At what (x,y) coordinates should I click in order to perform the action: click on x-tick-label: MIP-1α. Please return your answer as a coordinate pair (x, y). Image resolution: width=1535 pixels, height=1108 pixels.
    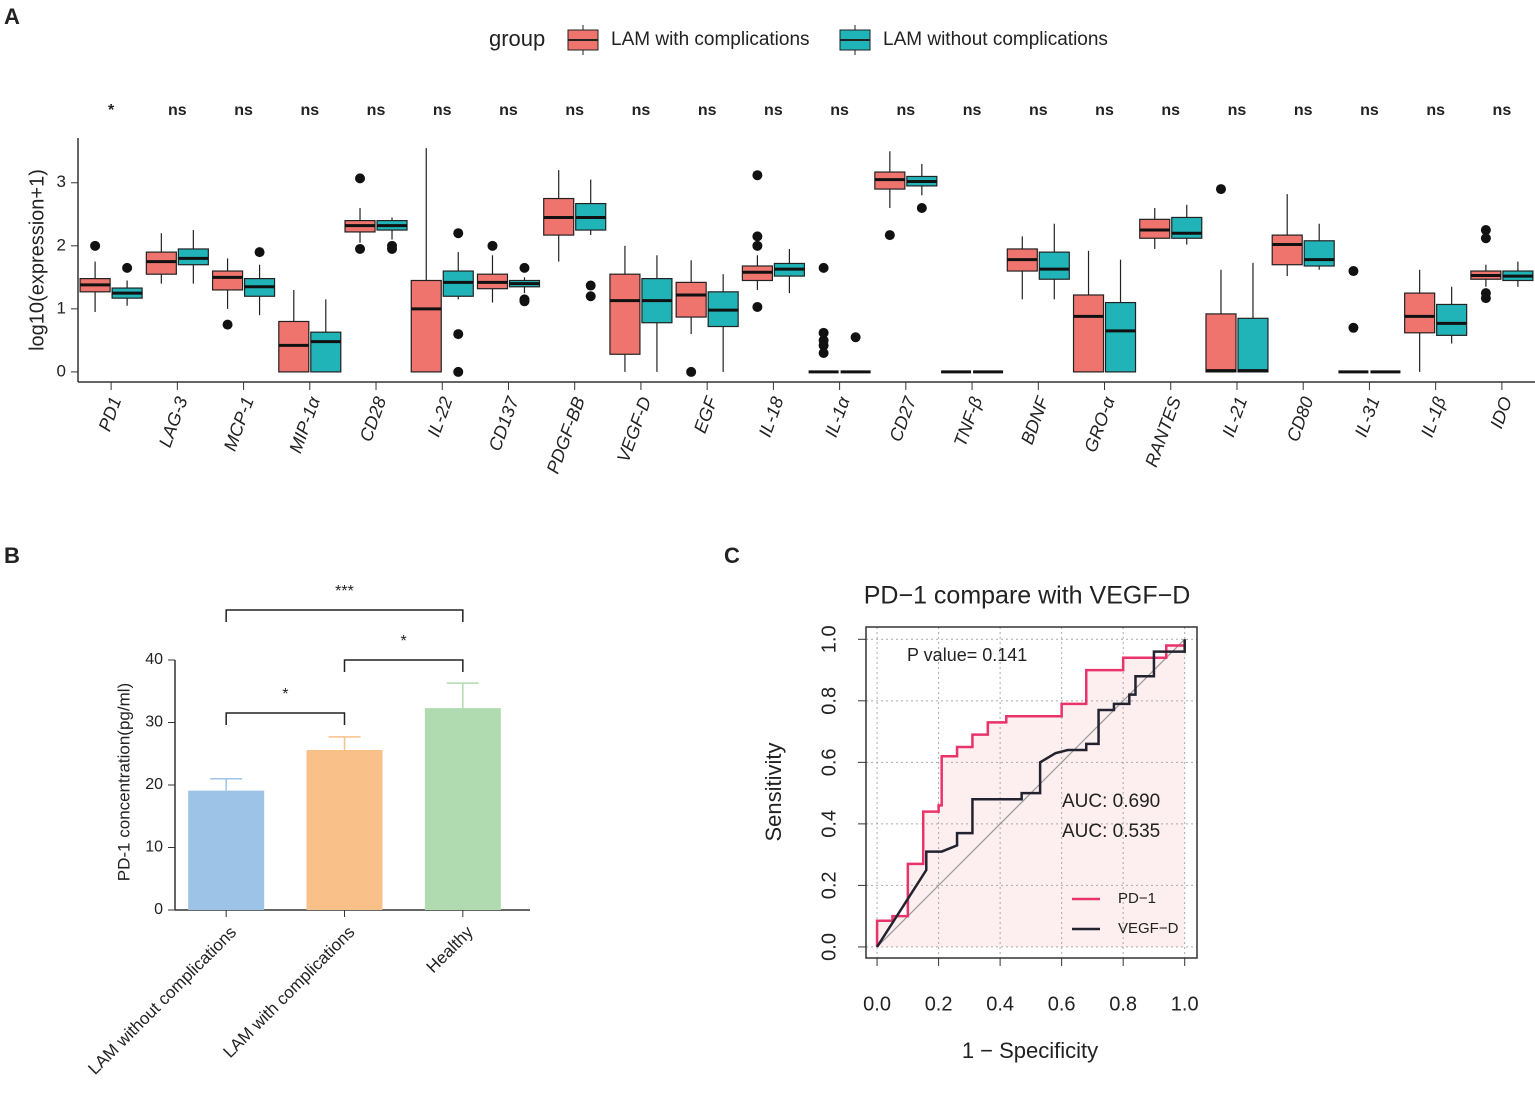
    Looking at the image, I should click on (304, 424).